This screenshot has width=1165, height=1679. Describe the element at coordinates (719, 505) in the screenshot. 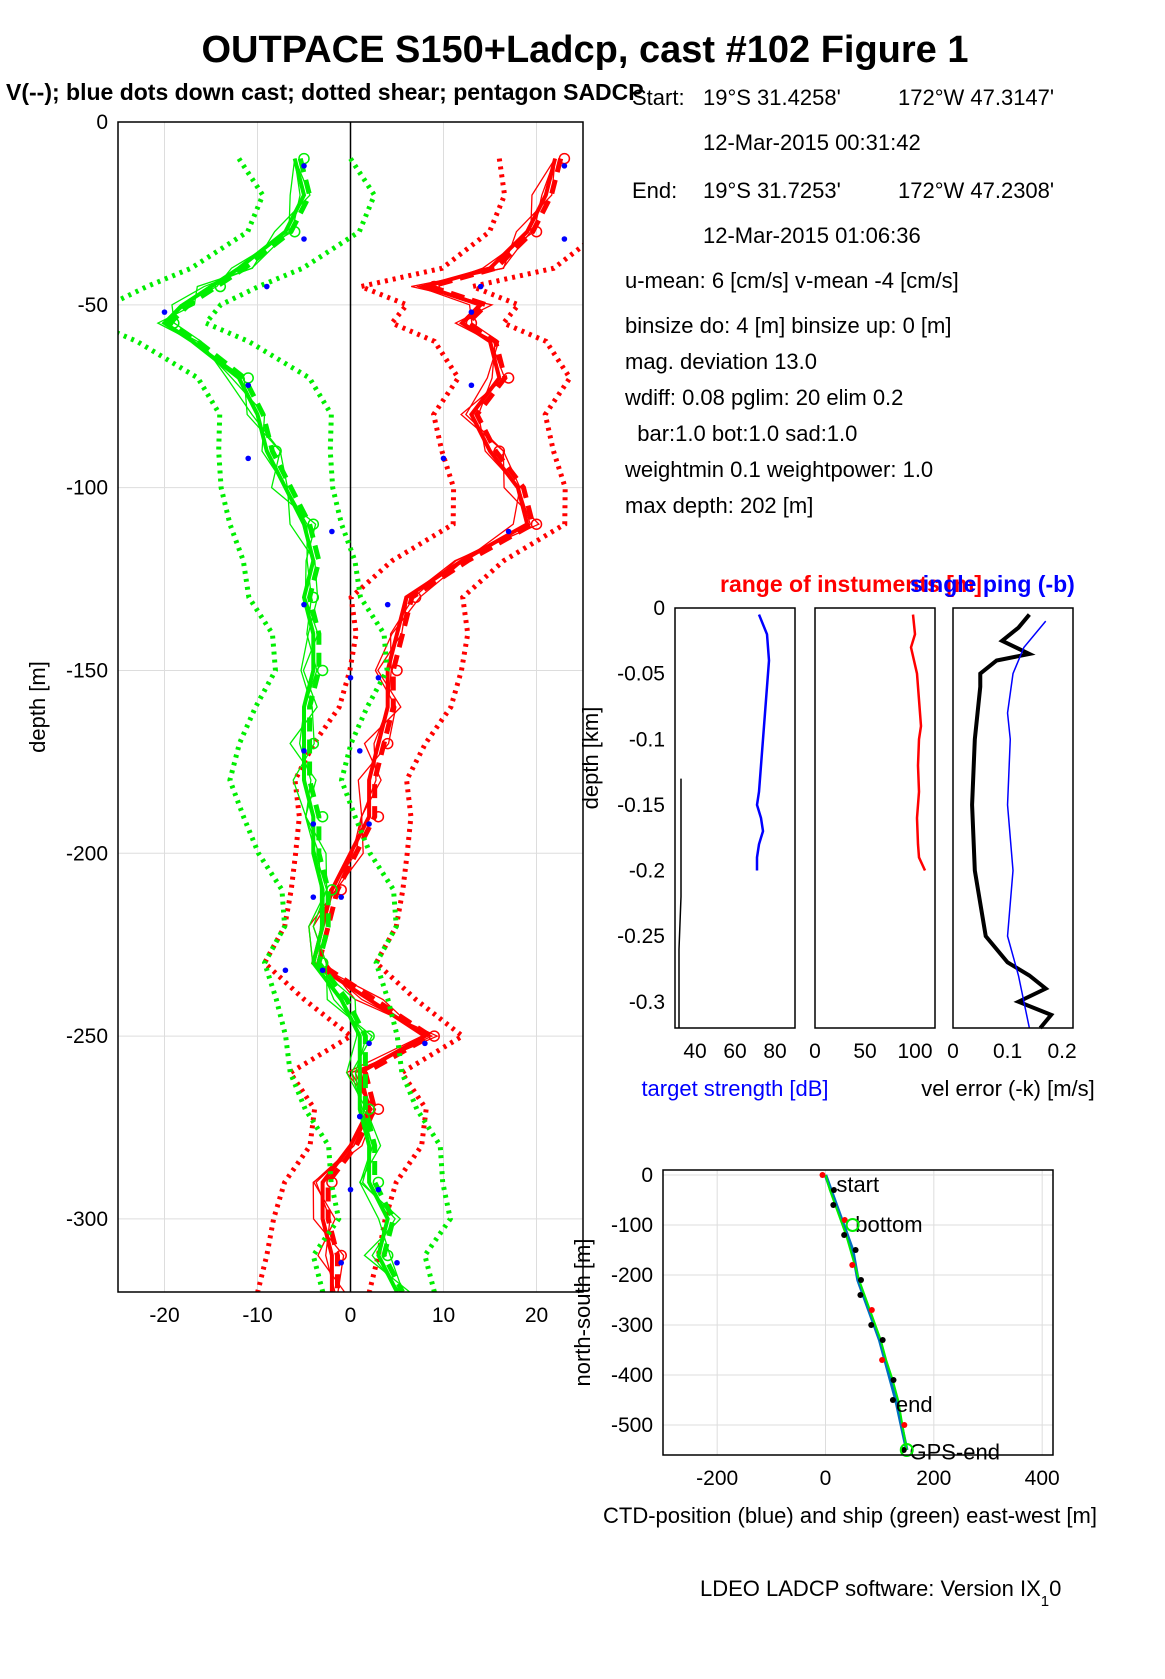

I see `max-depth: max depth: 202 [m]` at that location.